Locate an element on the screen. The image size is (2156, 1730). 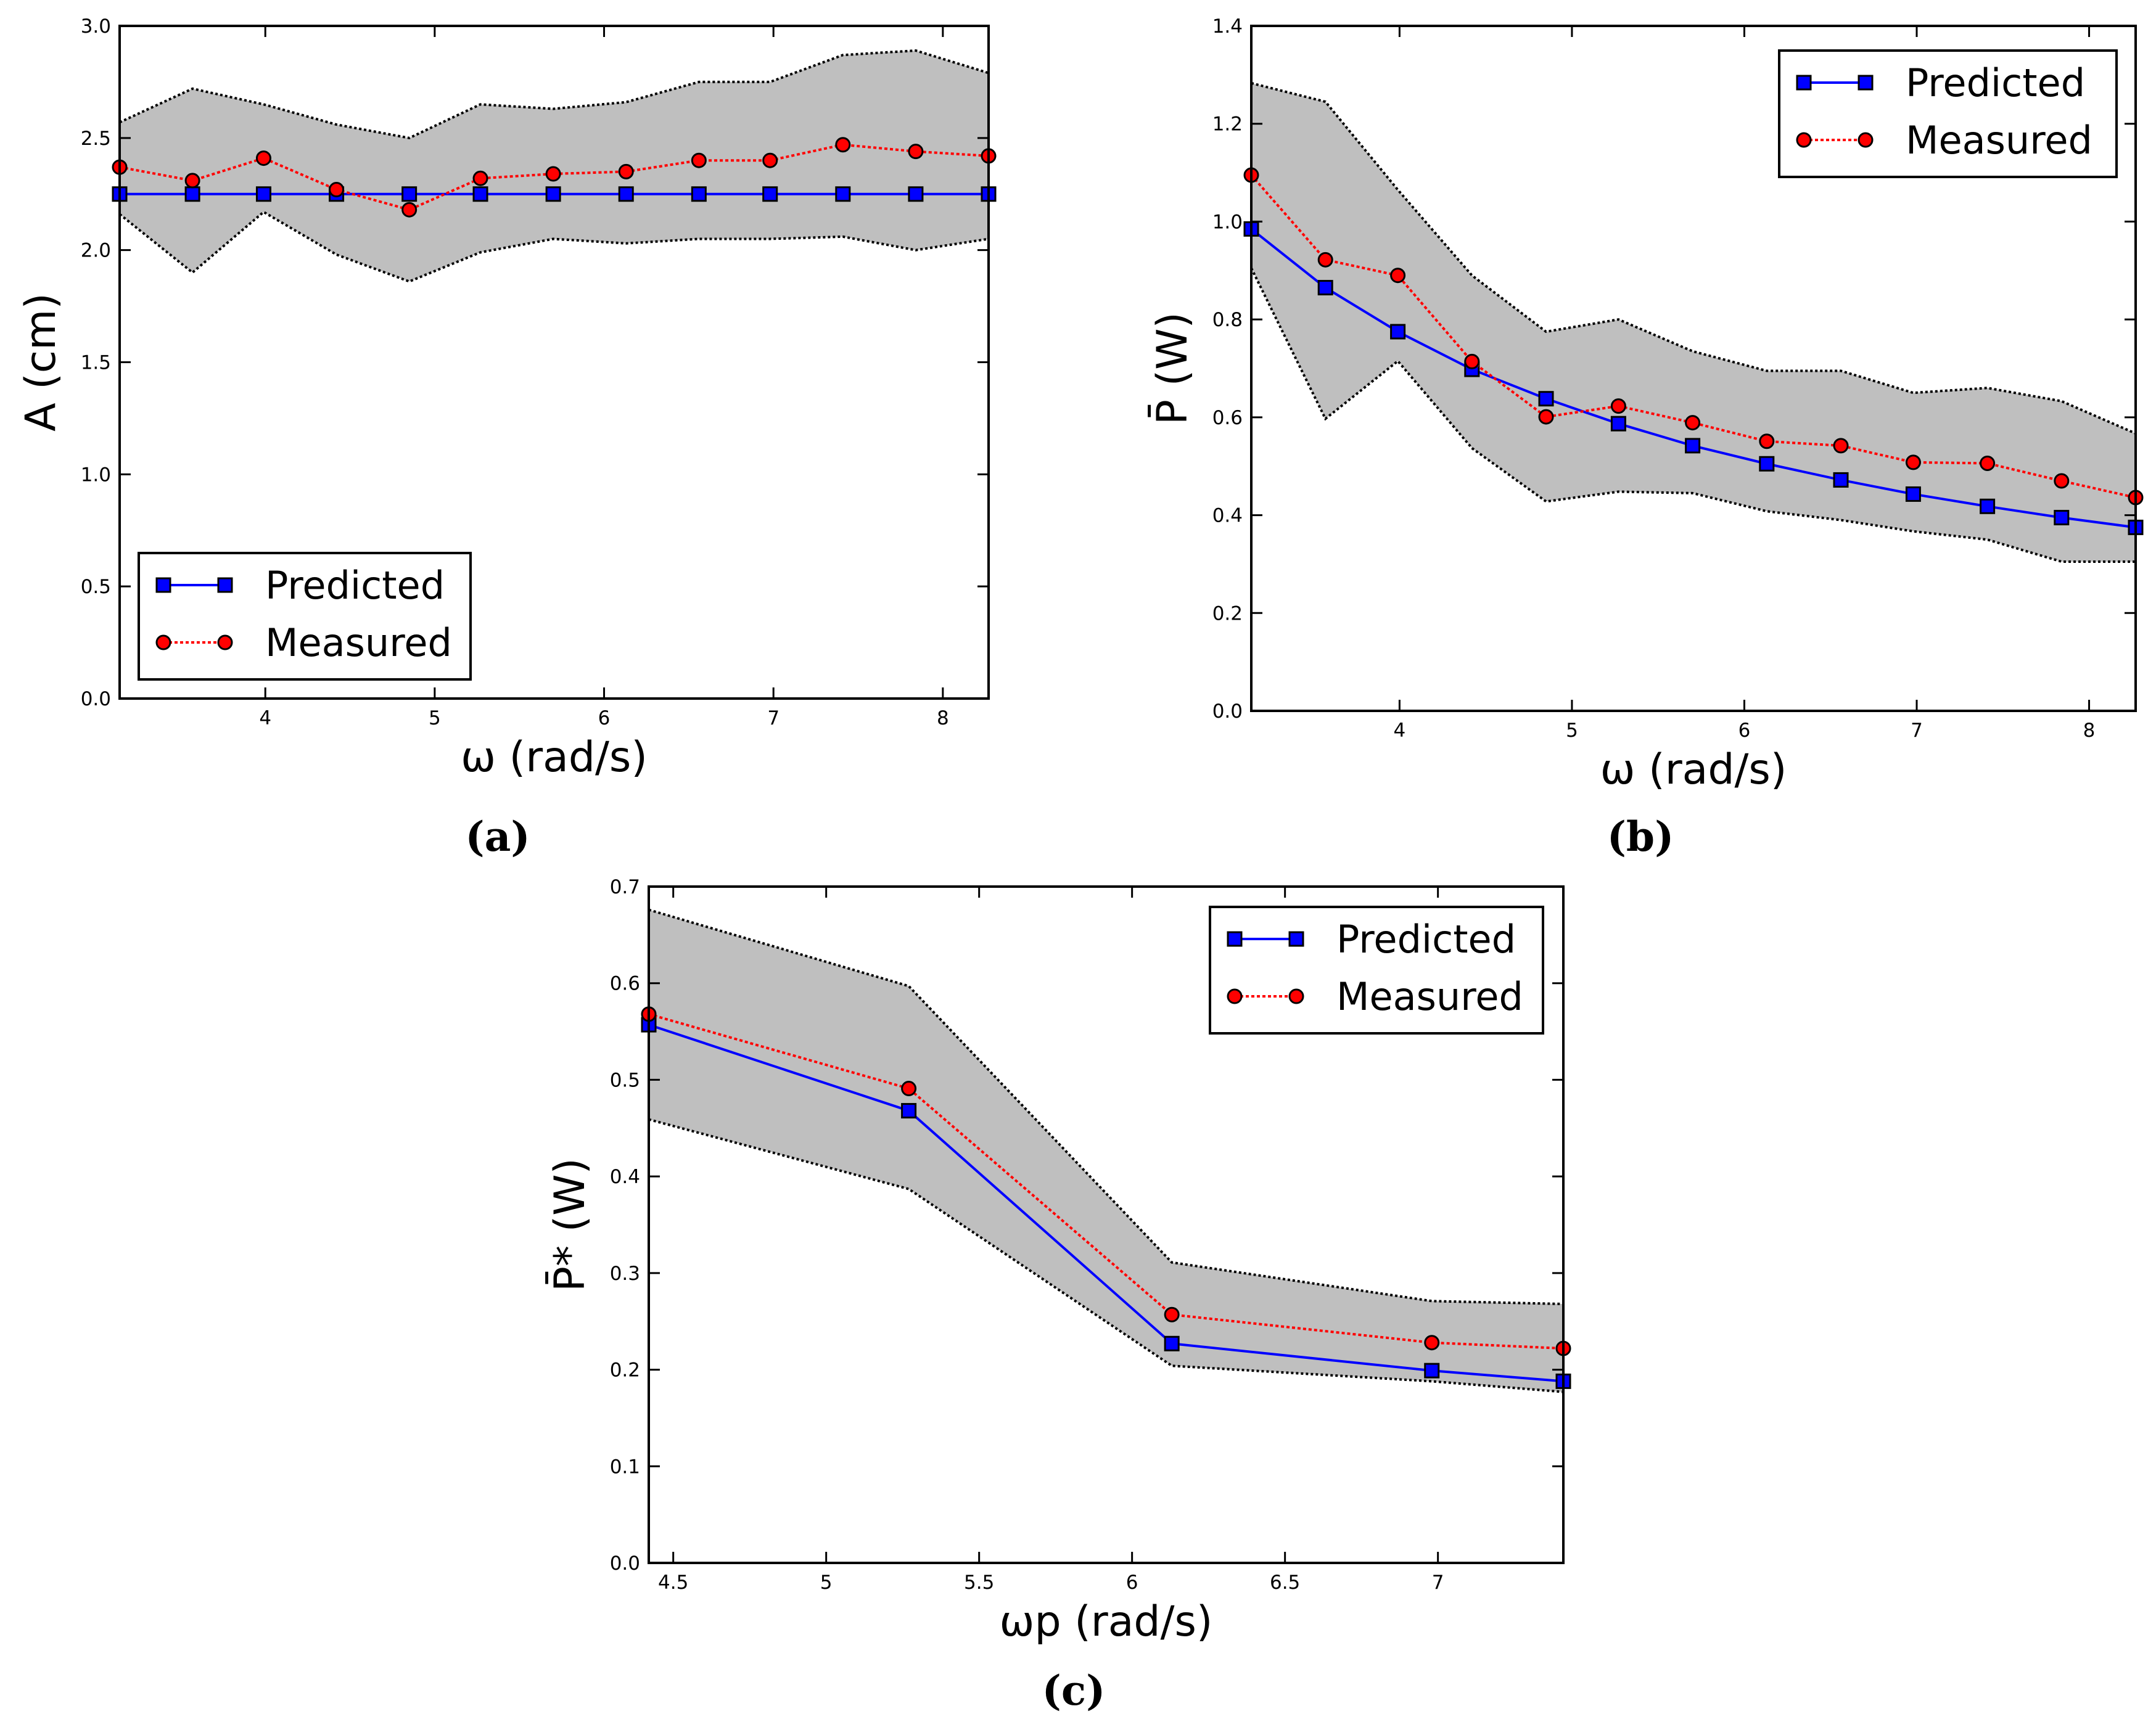
panel-label: (b) is located at coordinates (1640, 837).